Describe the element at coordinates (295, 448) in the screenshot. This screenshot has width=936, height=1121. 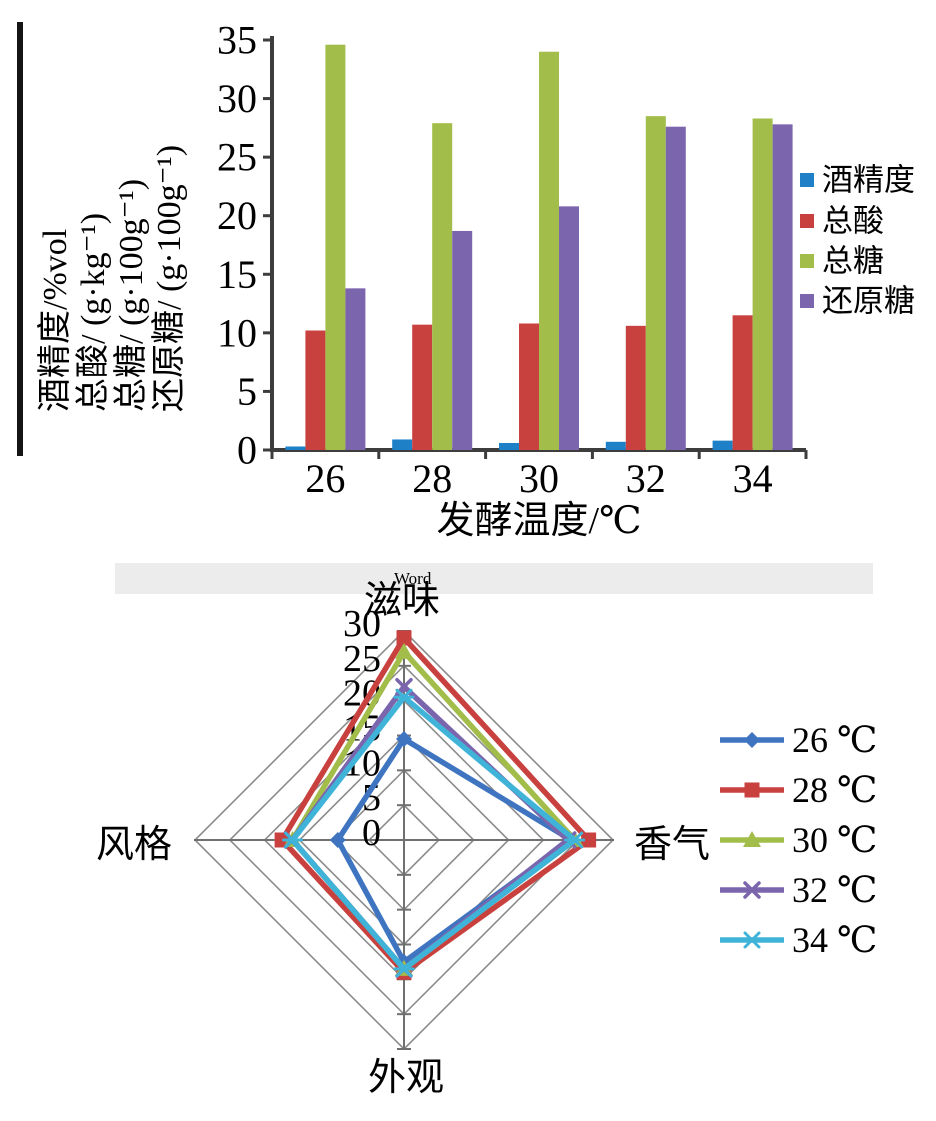
I see `bar-26-酒精度` at that location.